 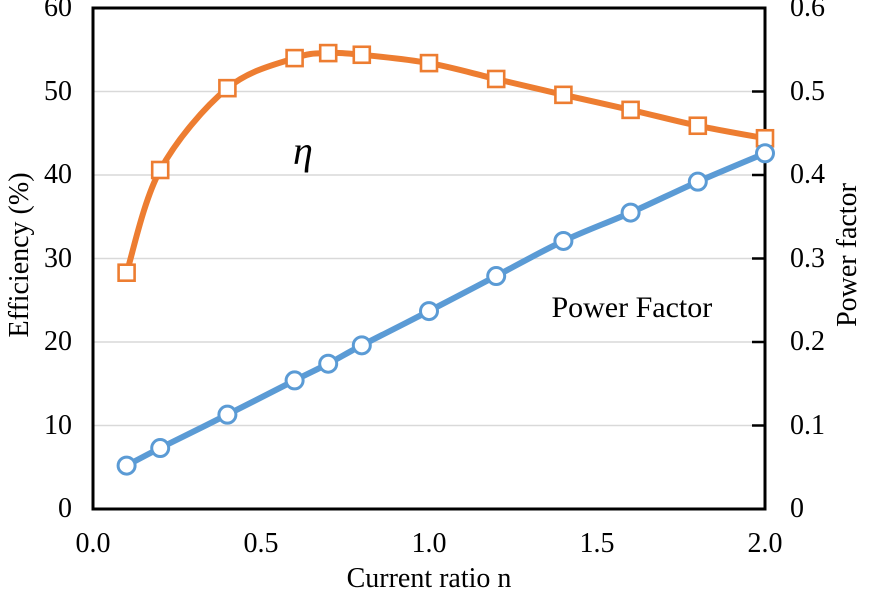 What do you see at coordinates (807, 174) in the screenshot?
I see `y-right-tick-label: 0.4` at bounding box center [807, 174].